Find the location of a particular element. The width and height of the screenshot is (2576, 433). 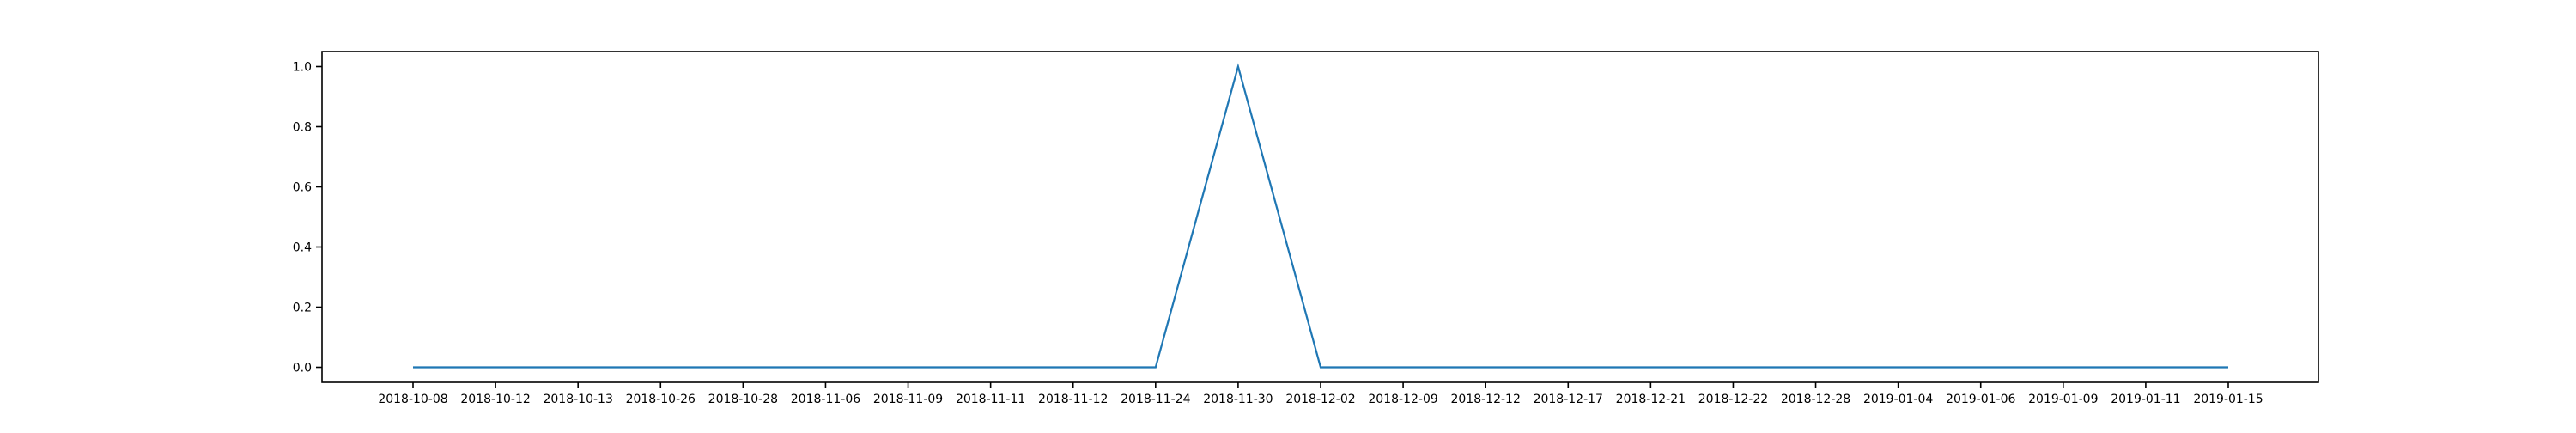

x-tick-label: 2018-12-02 is located at coordinates (1320, 399).